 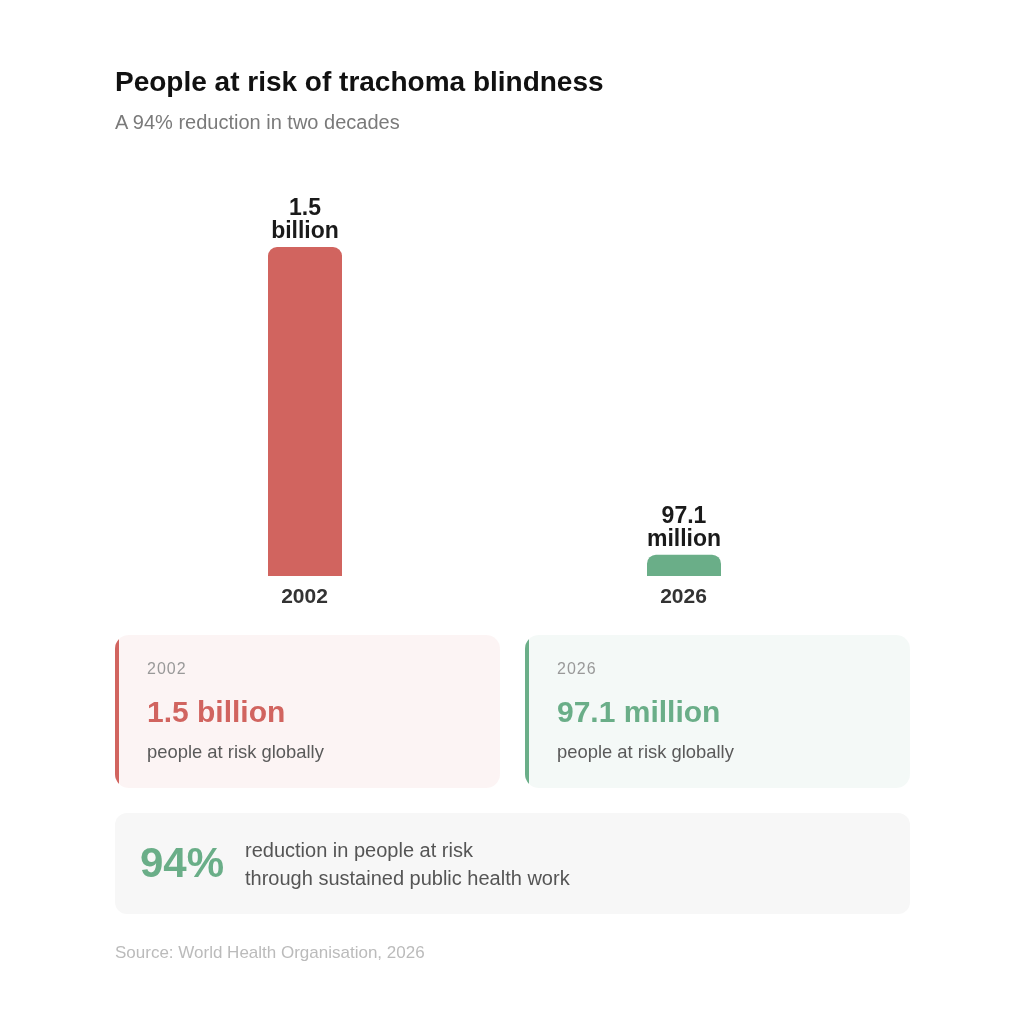 I want to click on source-note: Source: World Health Organisation, 2026, so click(x=270, y=952).